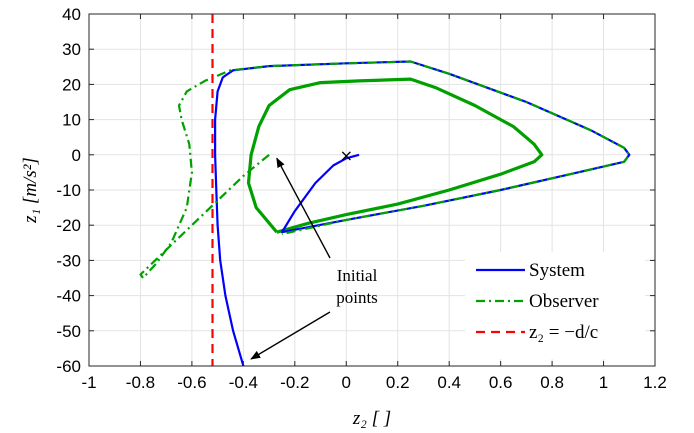 The width and height of the screenshot is (694, 433). What do you see at coordinates (603, 382) in the screenshot?
I see `x-tick-label: 1` at bounding box center [603, 382].